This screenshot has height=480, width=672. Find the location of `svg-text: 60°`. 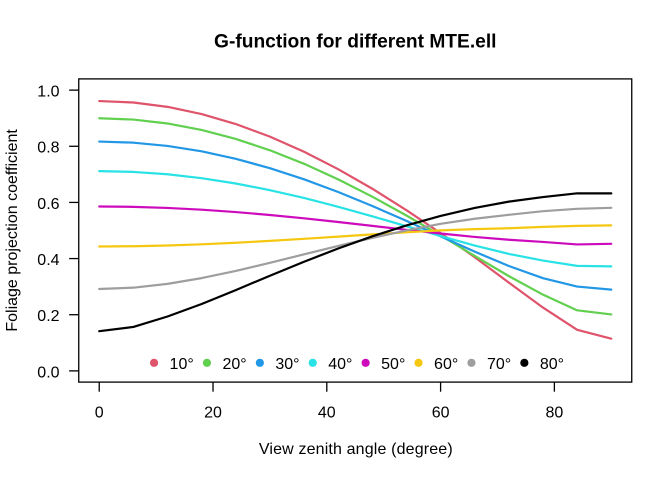

svg-text: 60° is located at coordinates (446, 364).